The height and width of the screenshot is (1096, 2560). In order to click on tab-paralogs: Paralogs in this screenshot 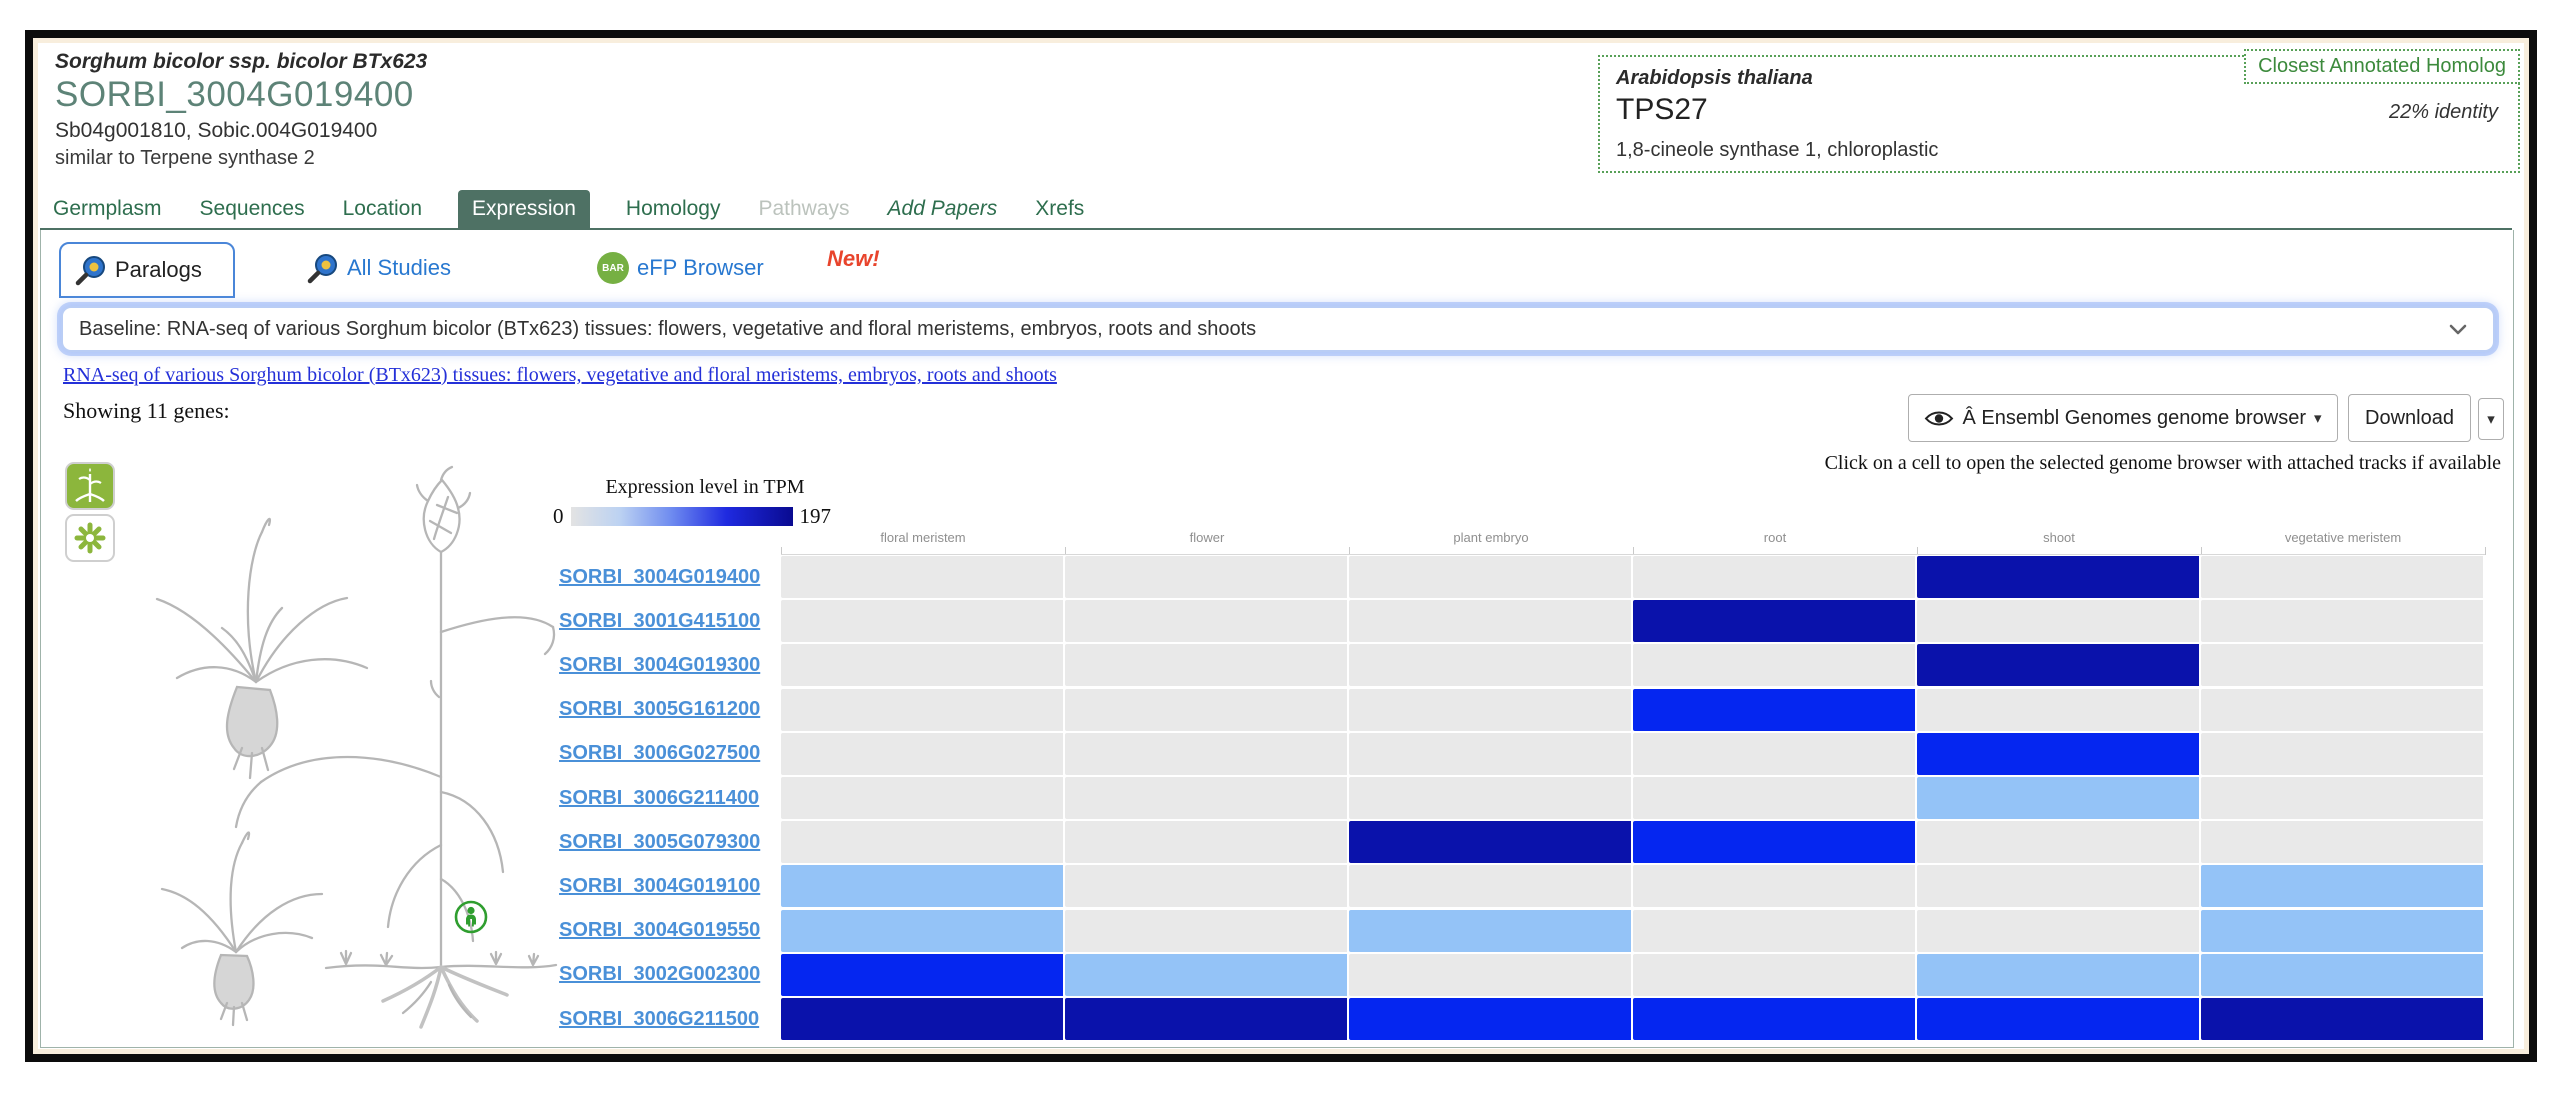, I will do `click(147, 270)`.